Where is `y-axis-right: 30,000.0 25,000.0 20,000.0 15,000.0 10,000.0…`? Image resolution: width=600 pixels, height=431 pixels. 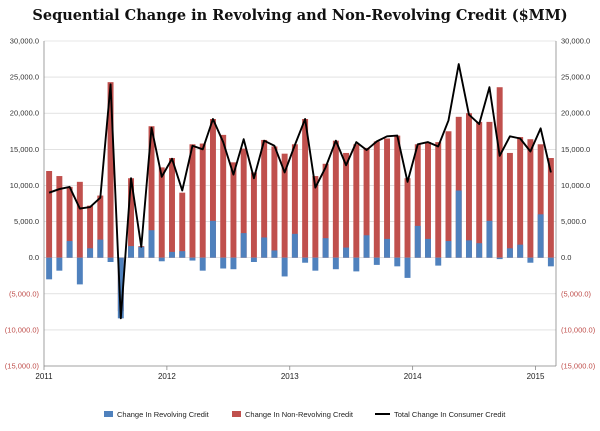
y-axis-right: 30,000.0 25,000.0 20,000.0 15,000.0 10,000.0… is located at coordinates (578, 204).